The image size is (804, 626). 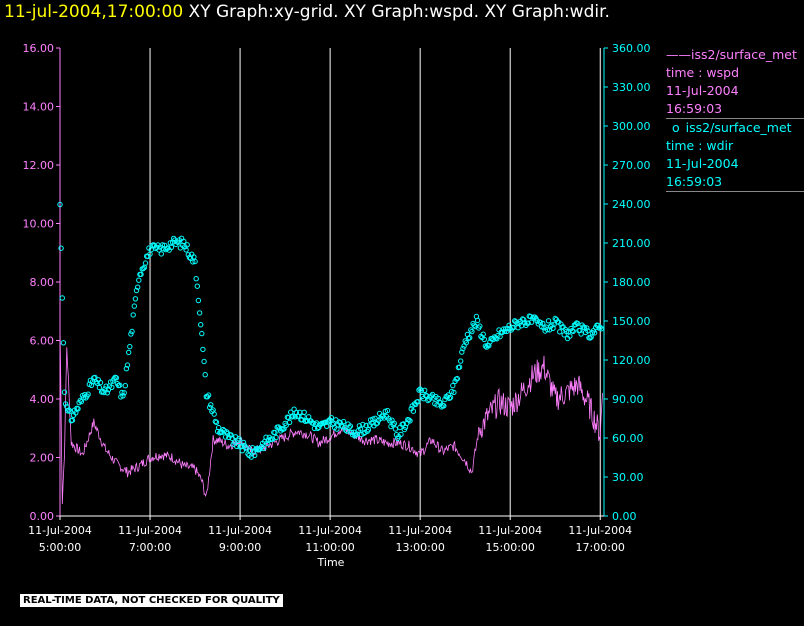 I want to click on legend-series-name: iss2/surface_met, so click(x=744, y=54).